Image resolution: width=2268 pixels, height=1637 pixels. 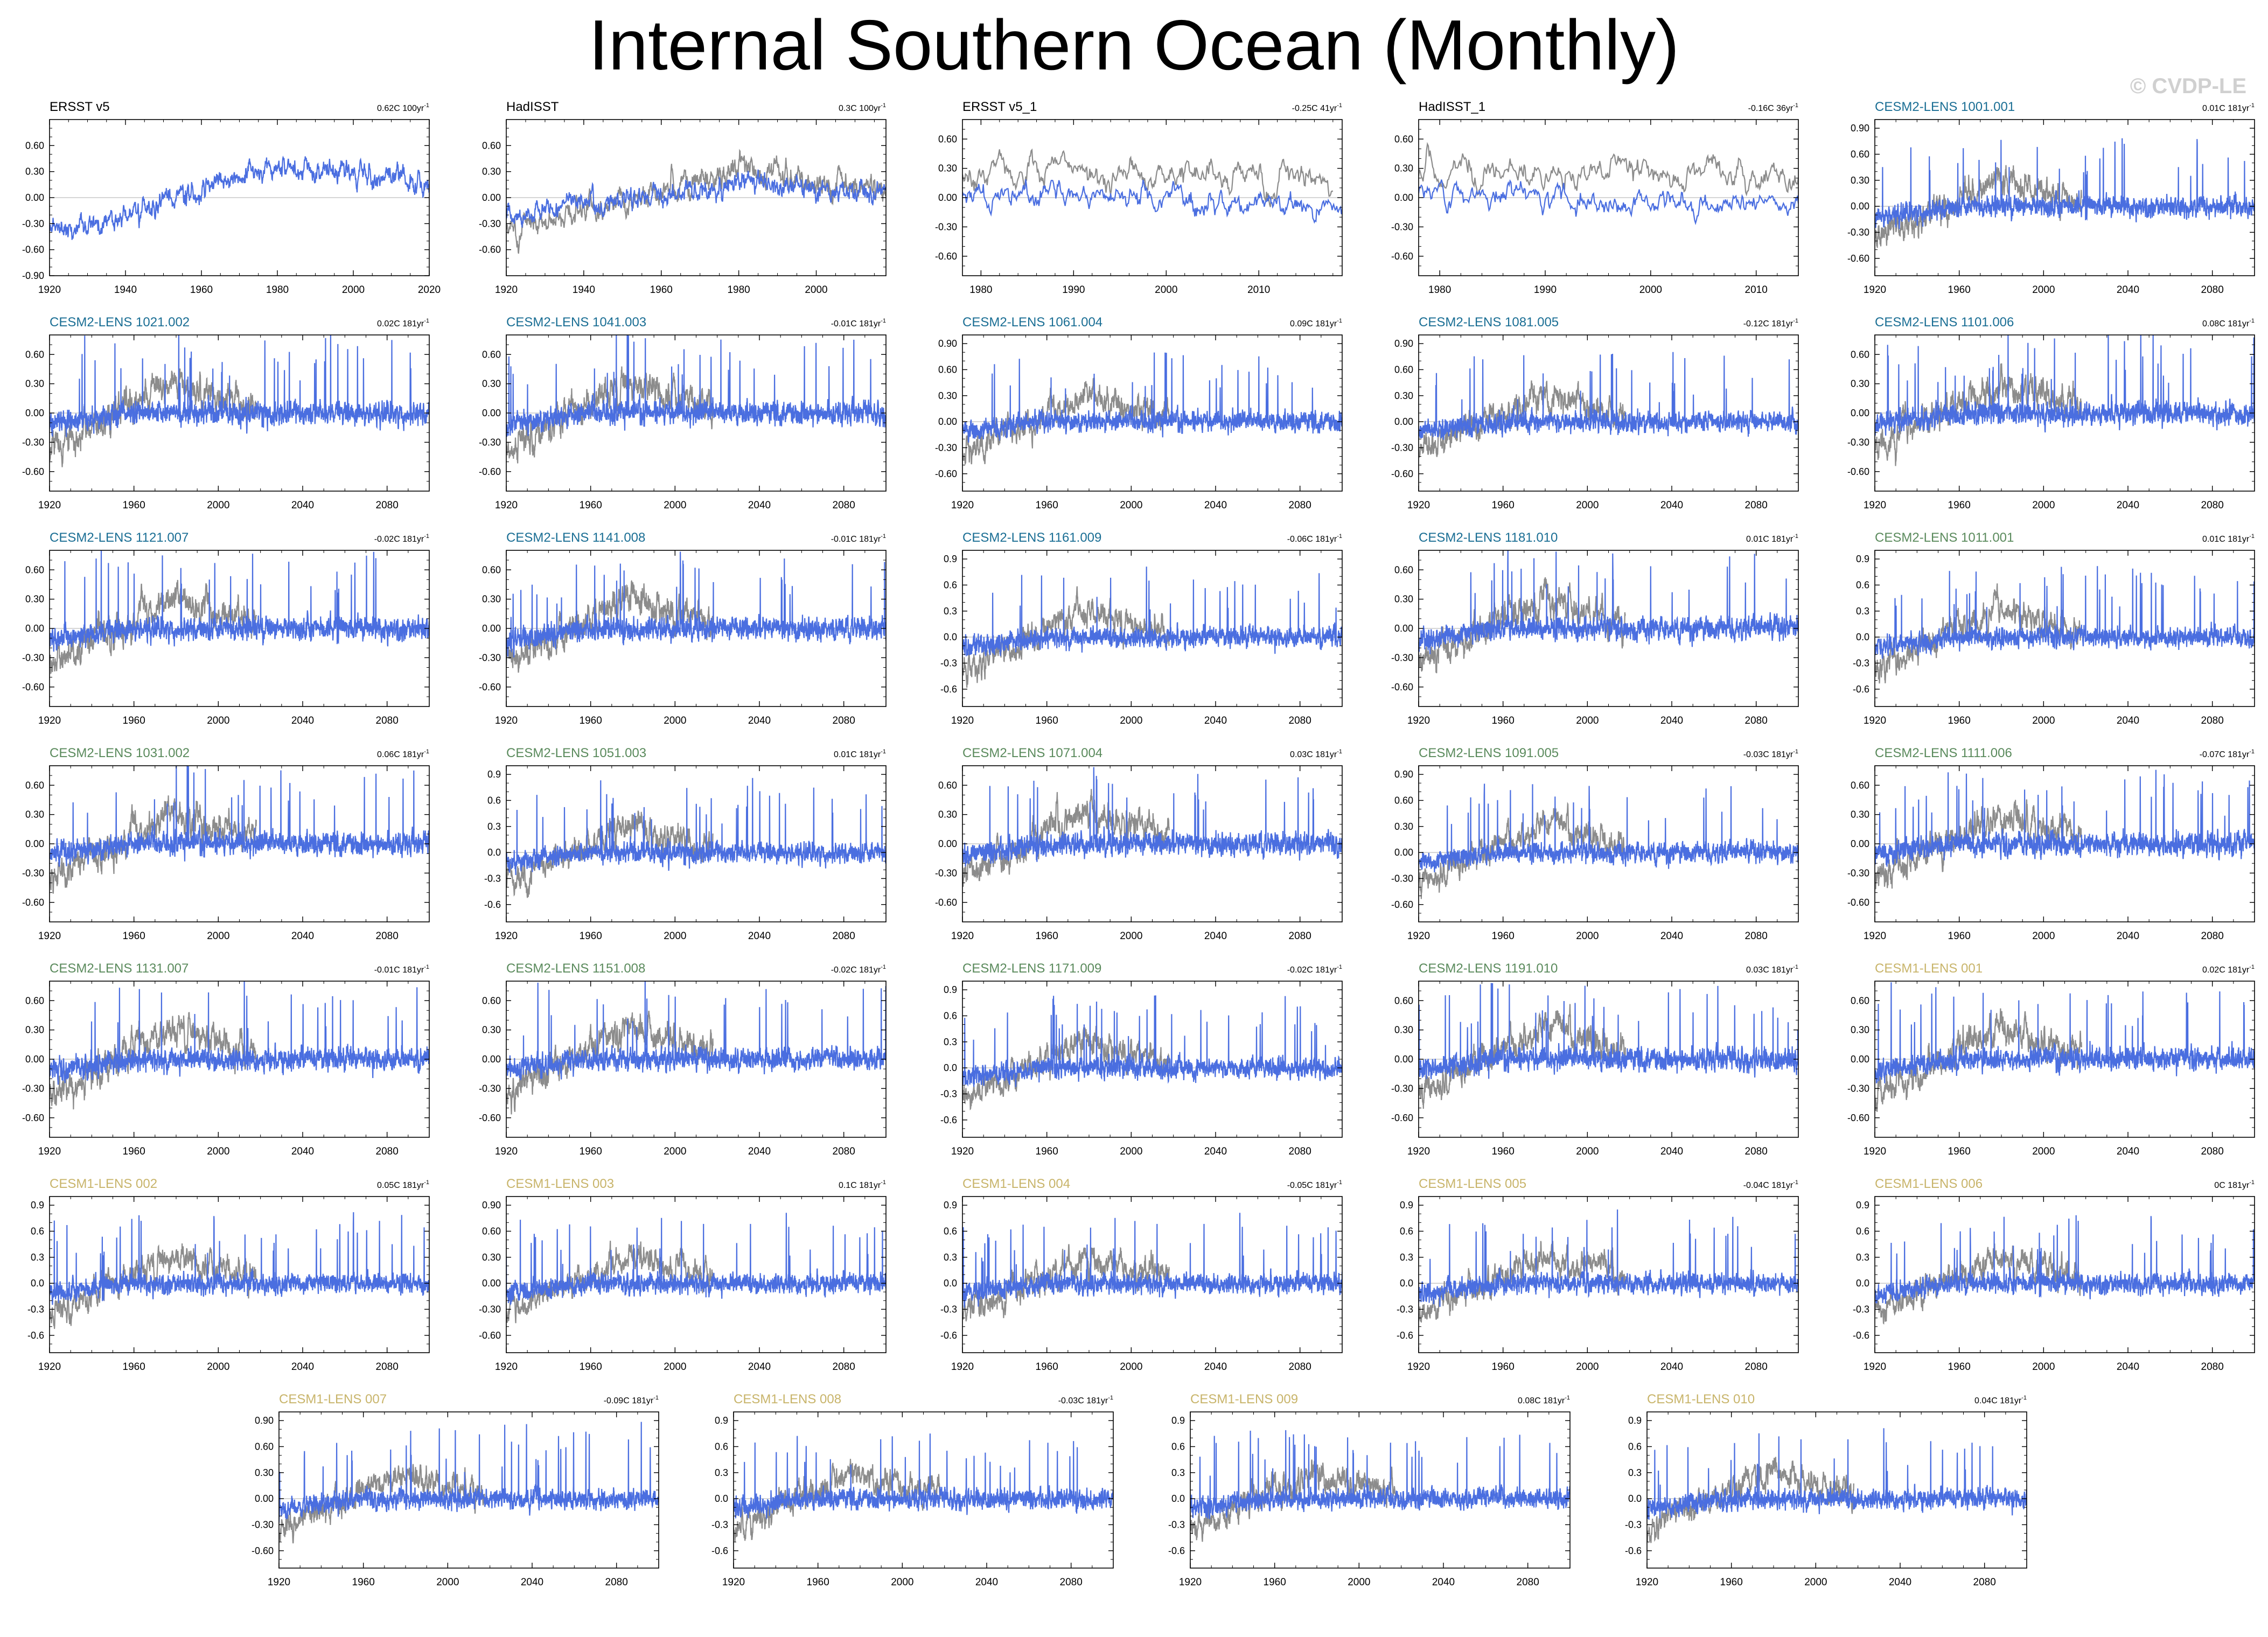 What do you see at coordinates (1316, 754) in the screenshot?
I see `trend-label: 0.03C 181yr-1` at bounding box center [1316, 754].